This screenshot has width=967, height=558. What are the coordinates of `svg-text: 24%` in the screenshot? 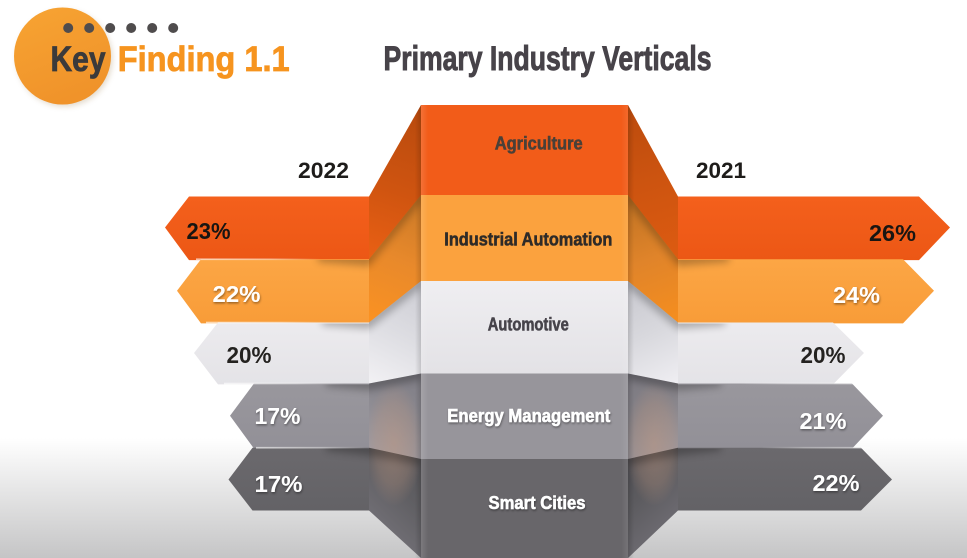 It's located at (856, 295).